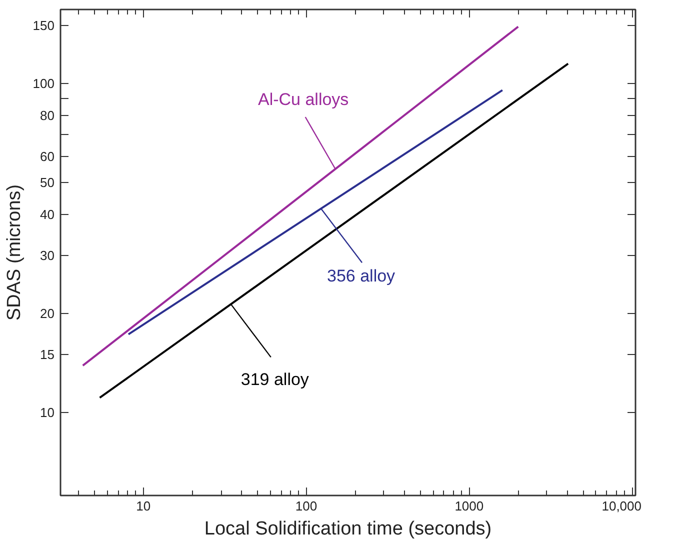 The image size is (677, 554). I want to click on text: Al-Cu alloys, so click(303, 100).